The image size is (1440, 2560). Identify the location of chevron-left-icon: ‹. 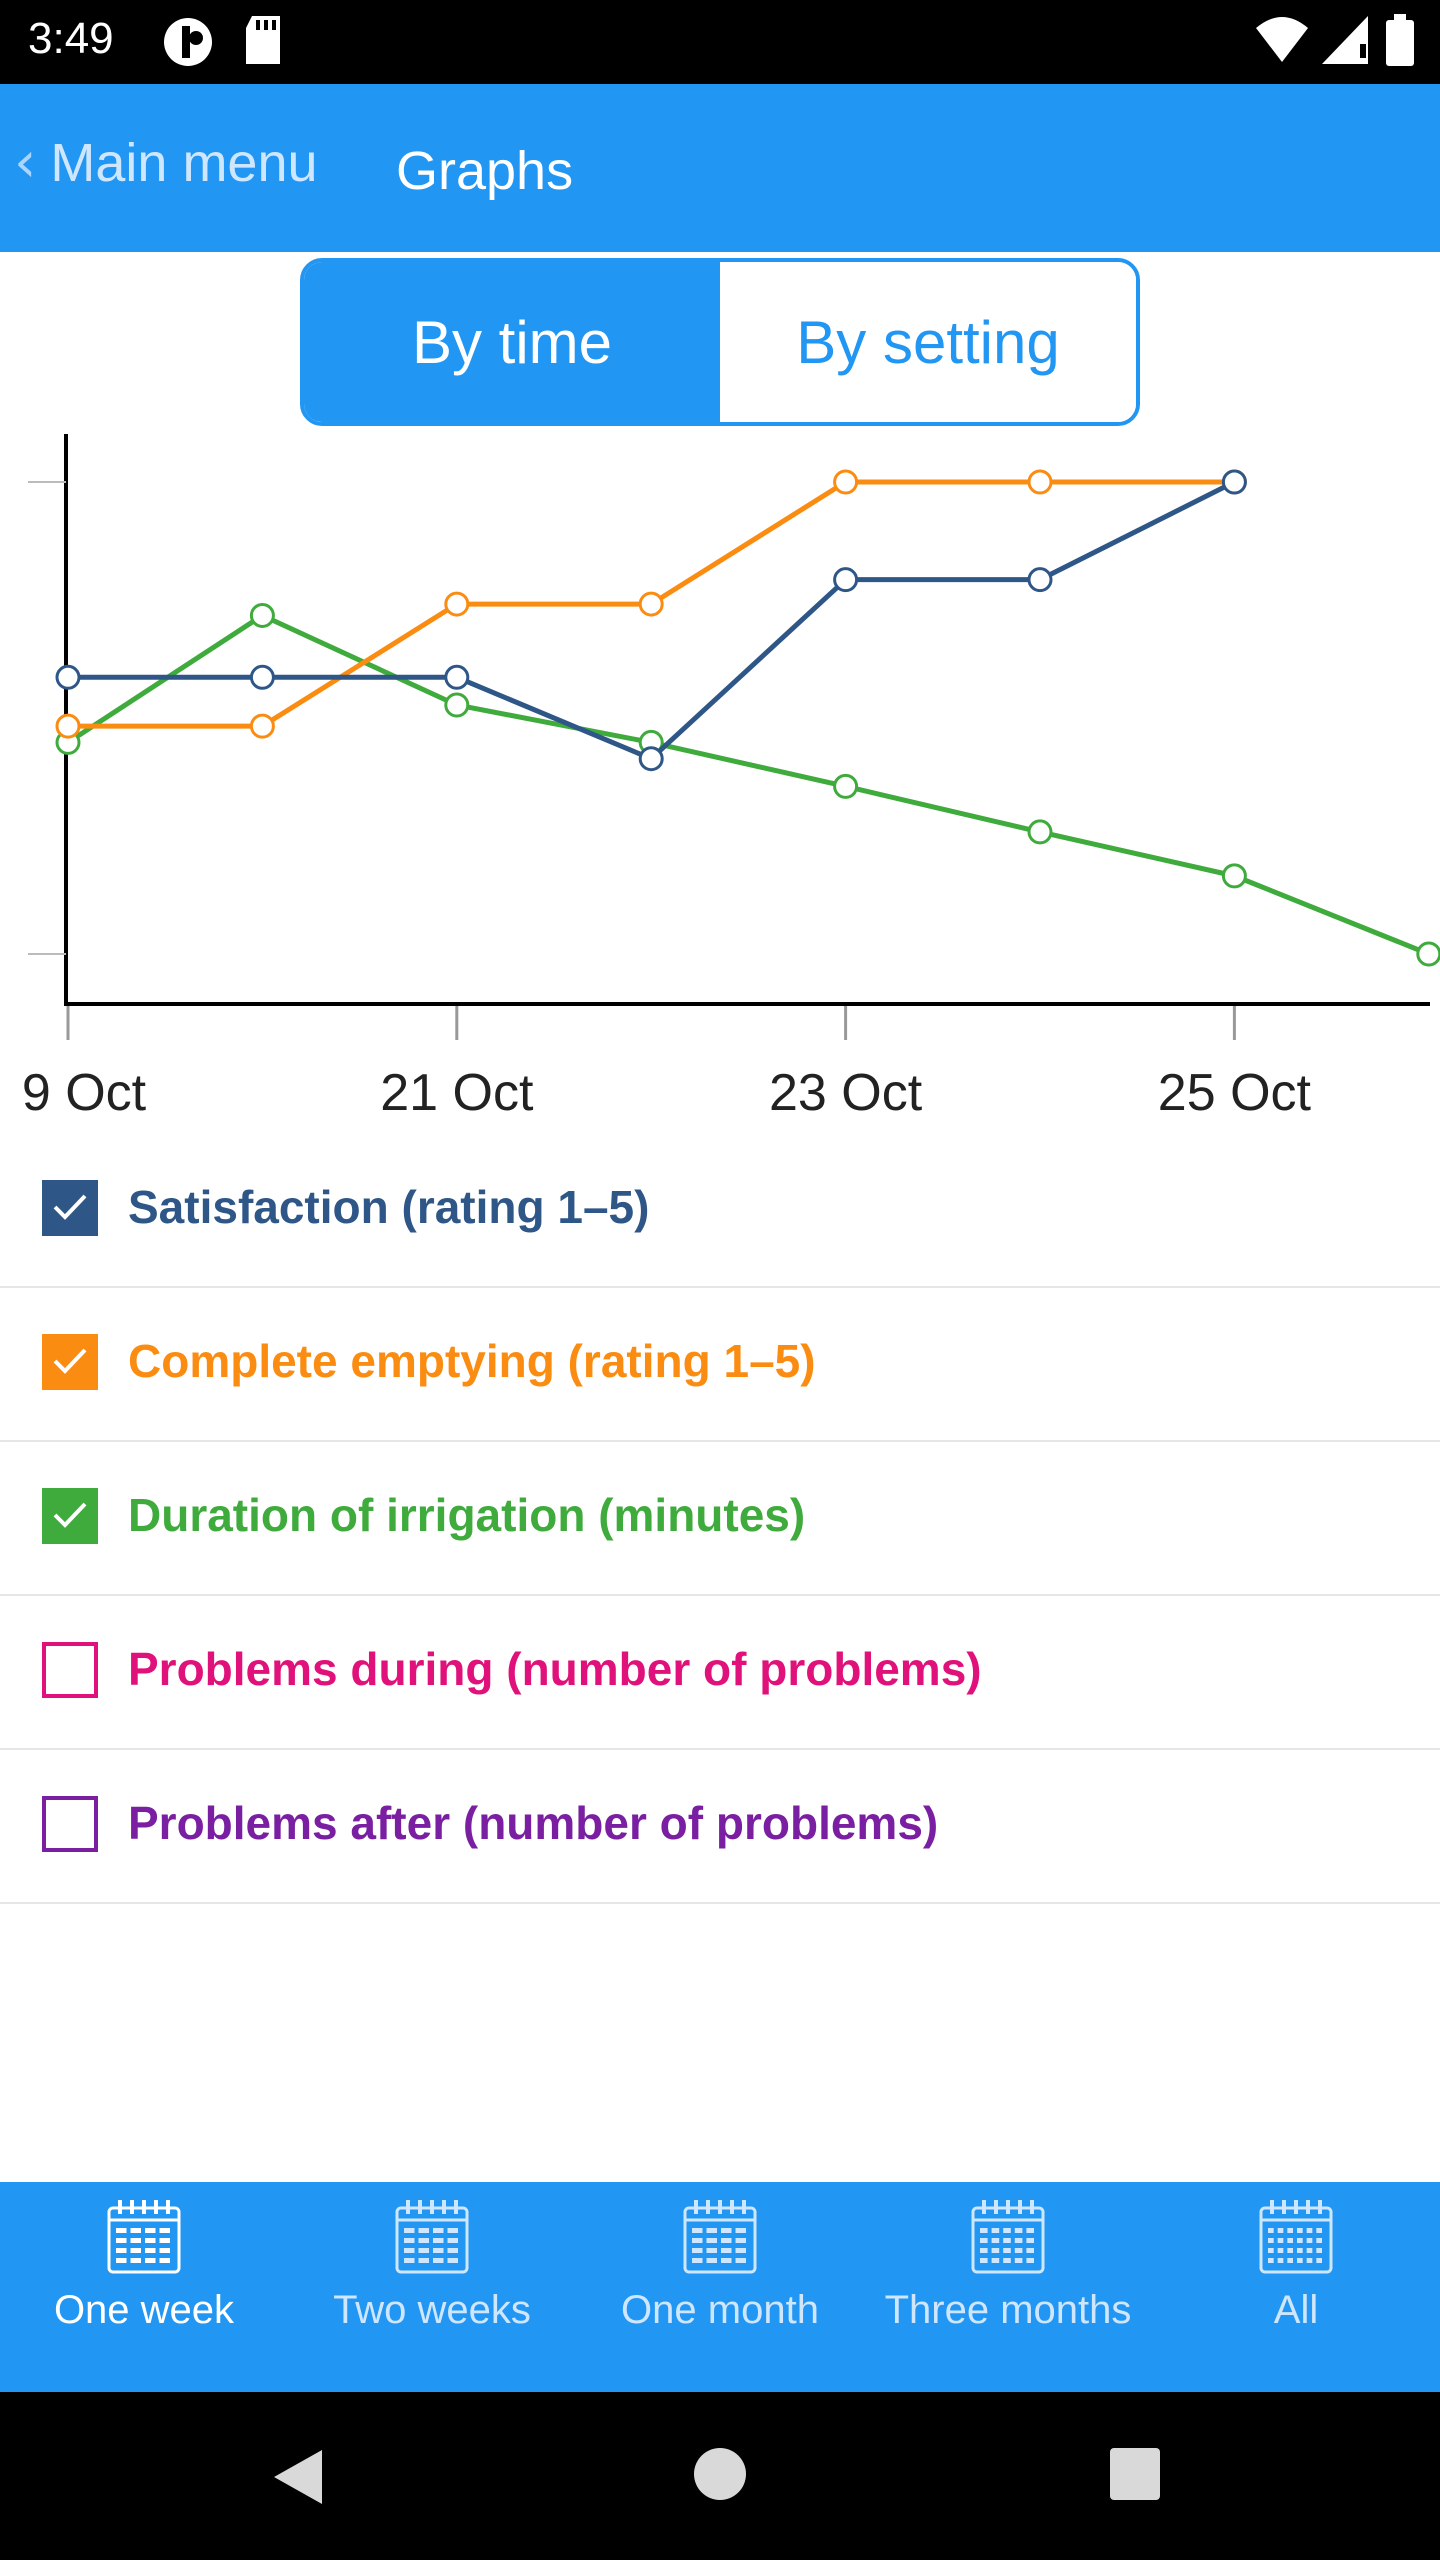
(25, 162).